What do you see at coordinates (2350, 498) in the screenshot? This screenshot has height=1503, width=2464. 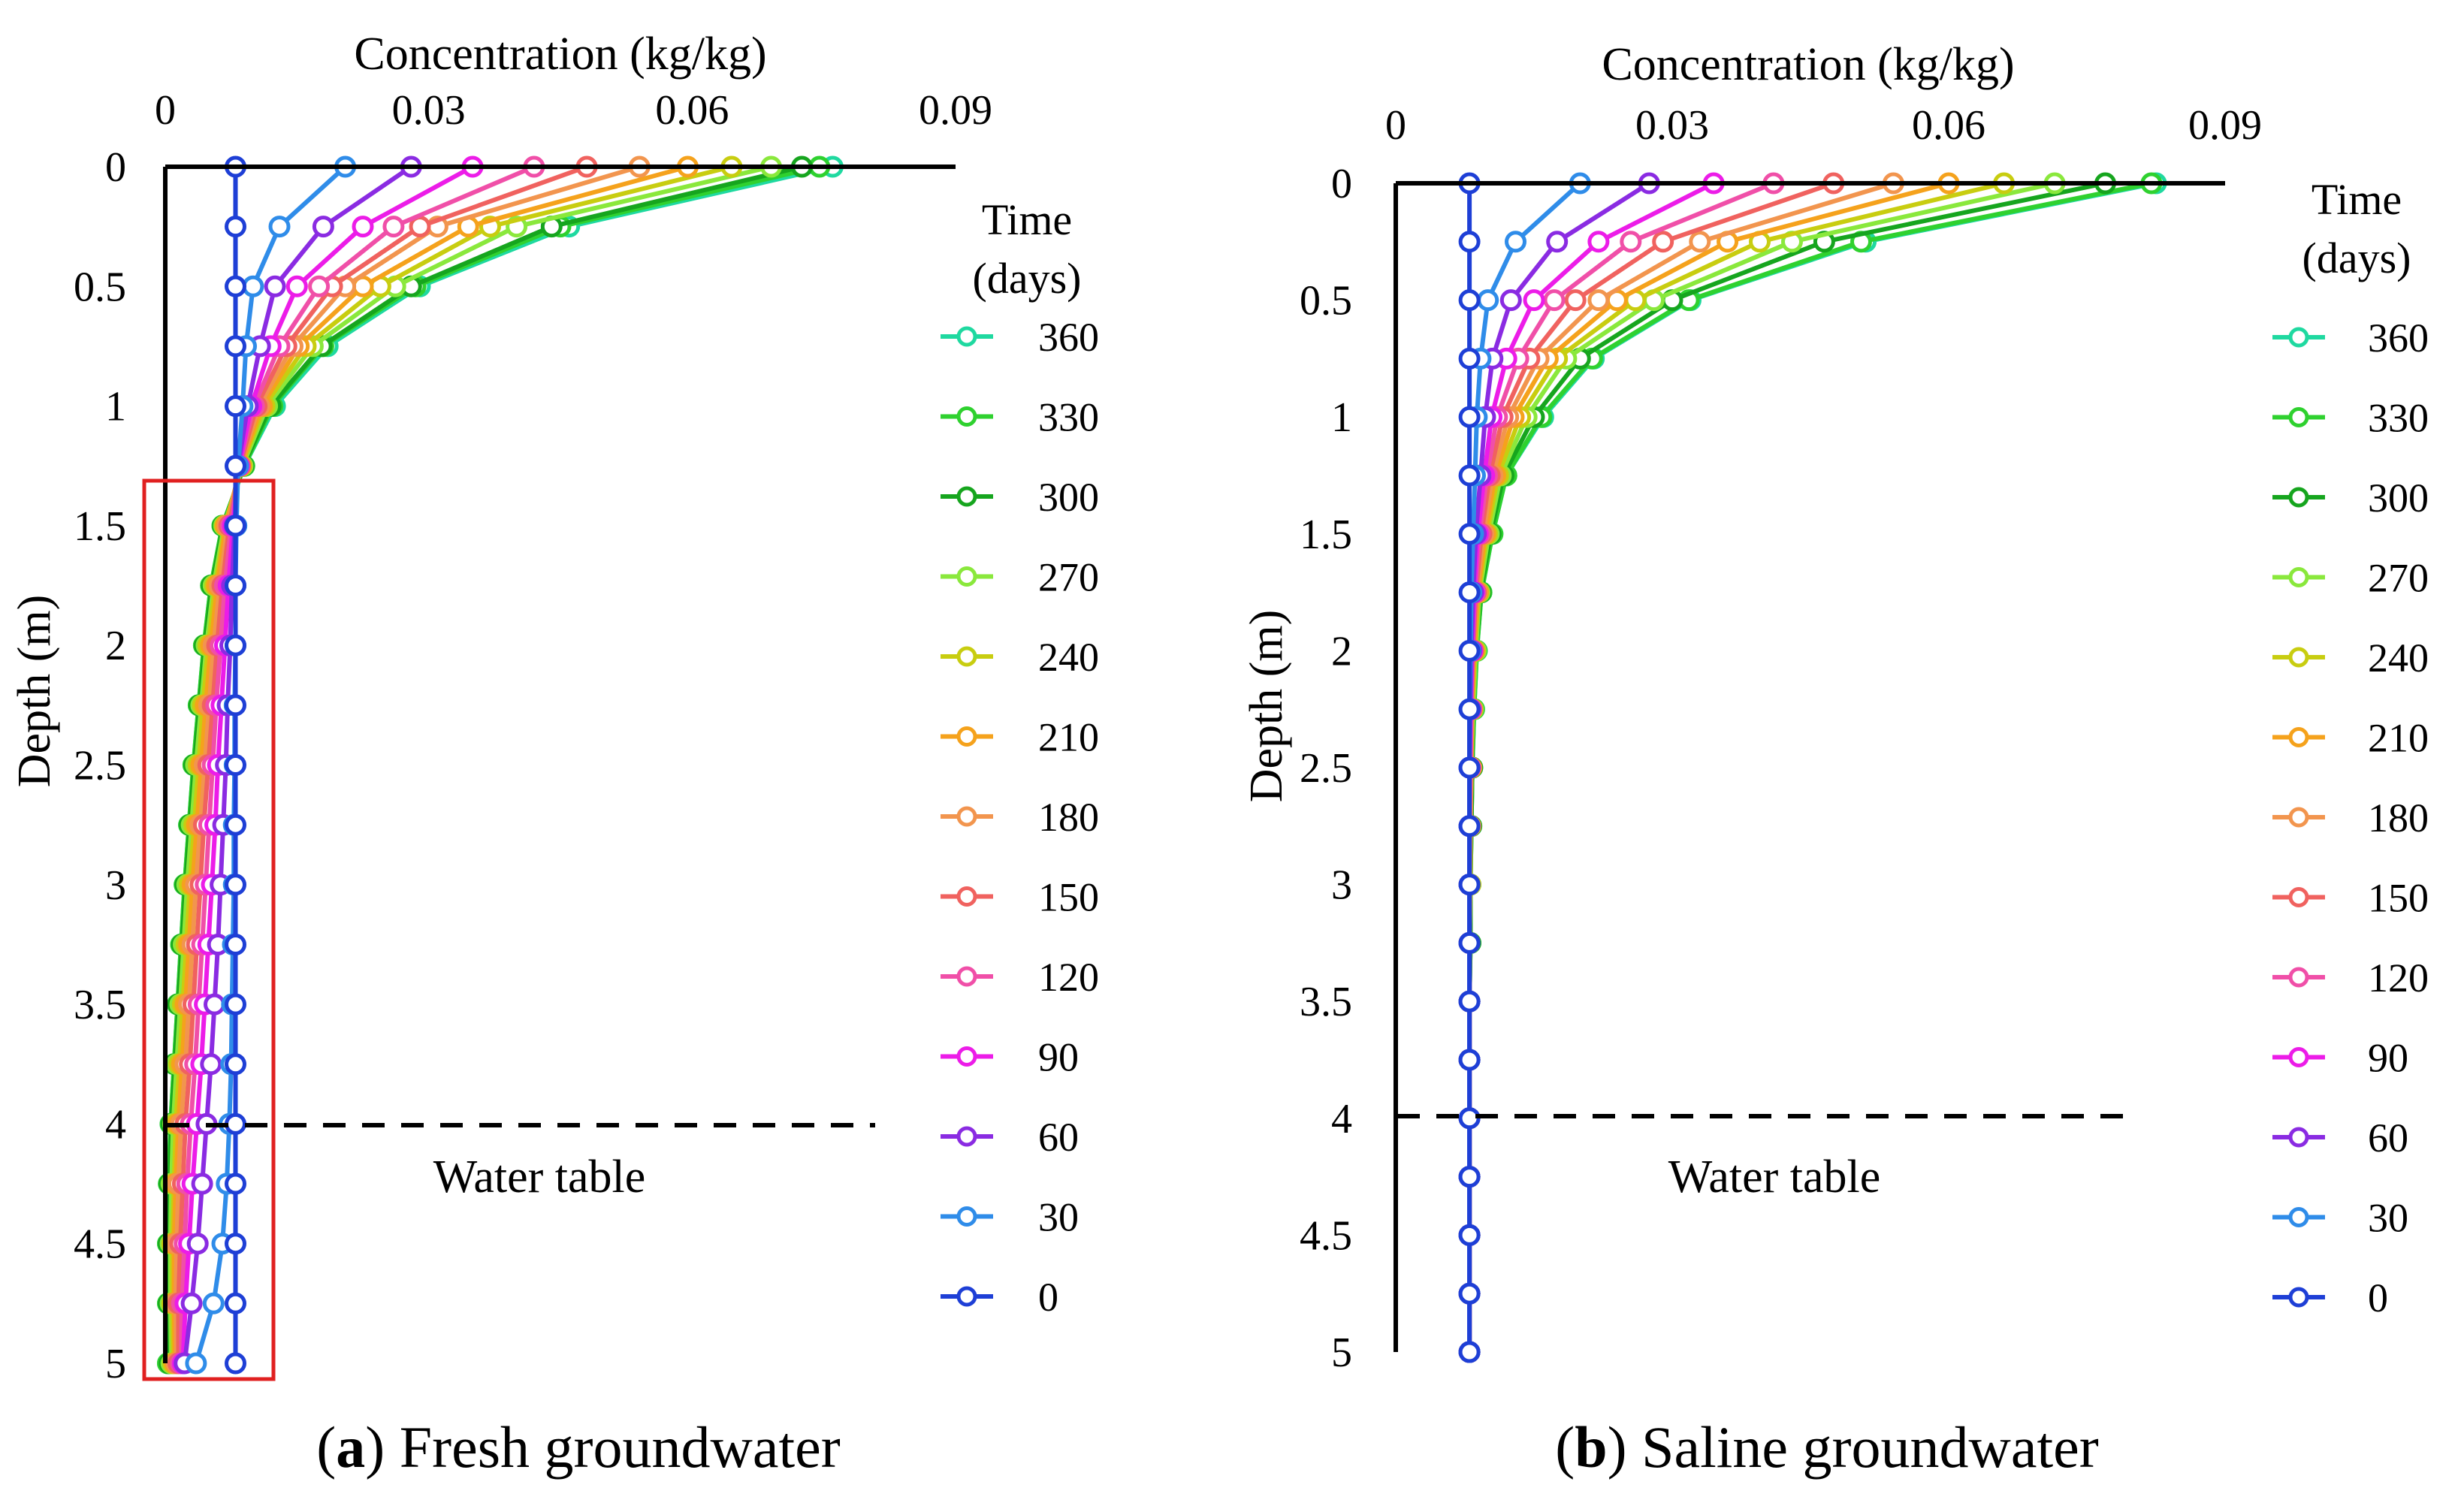 I see `panel-b-legend-item: 300` at bounding box center [2350, 498].